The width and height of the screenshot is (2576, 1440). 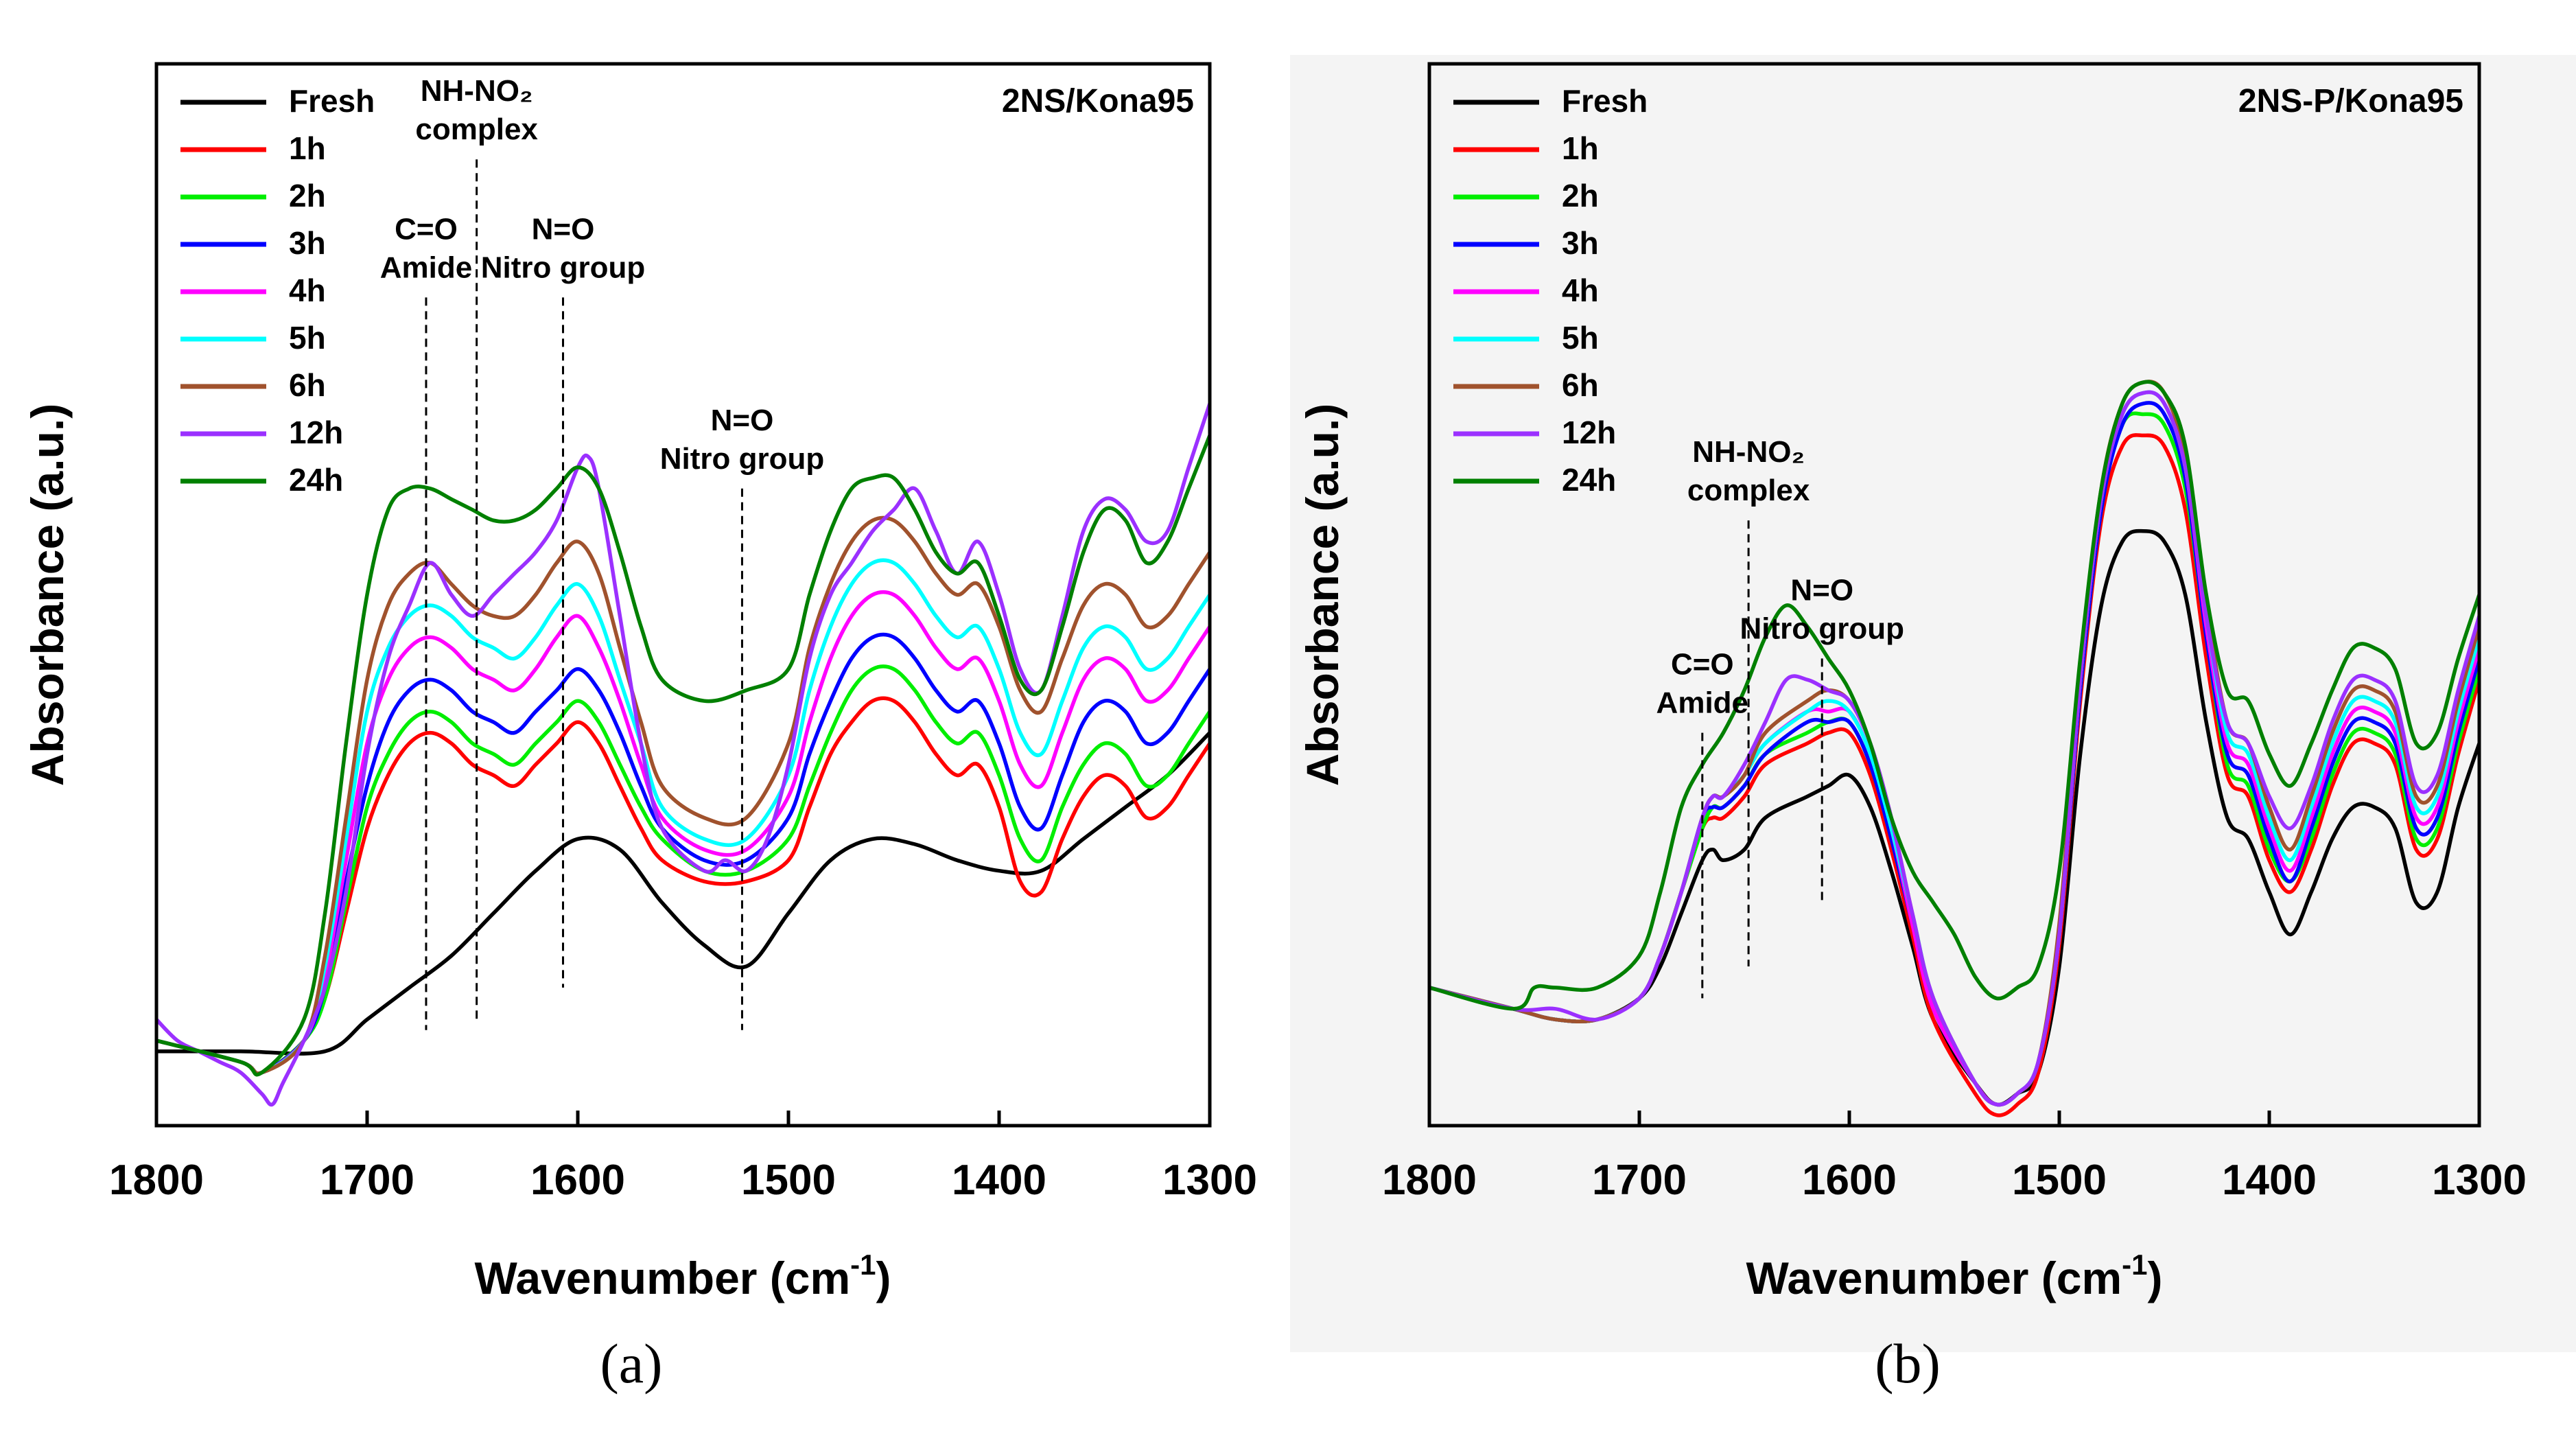 What do you see at coordinates (1908, 1363) in the screenshot?
I see `caption-b: (b)` at bounding box center [1908, 1363].